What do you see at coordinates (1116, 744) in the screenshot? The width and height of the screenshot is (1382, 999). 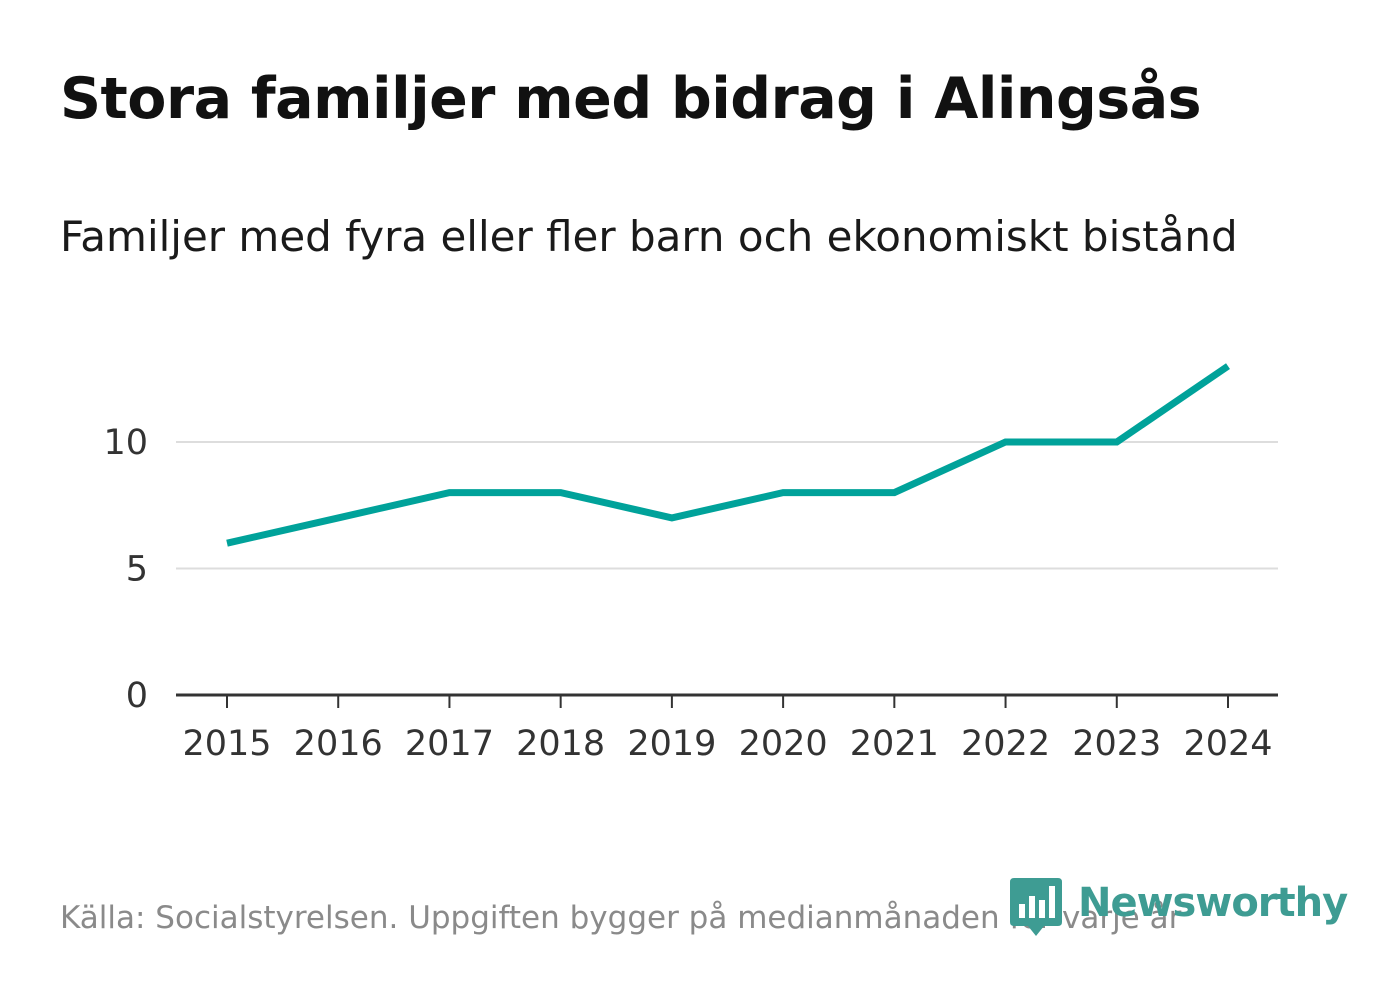 I see `x-tick-label-2023: 2023` at bounding box center [1116, 744].